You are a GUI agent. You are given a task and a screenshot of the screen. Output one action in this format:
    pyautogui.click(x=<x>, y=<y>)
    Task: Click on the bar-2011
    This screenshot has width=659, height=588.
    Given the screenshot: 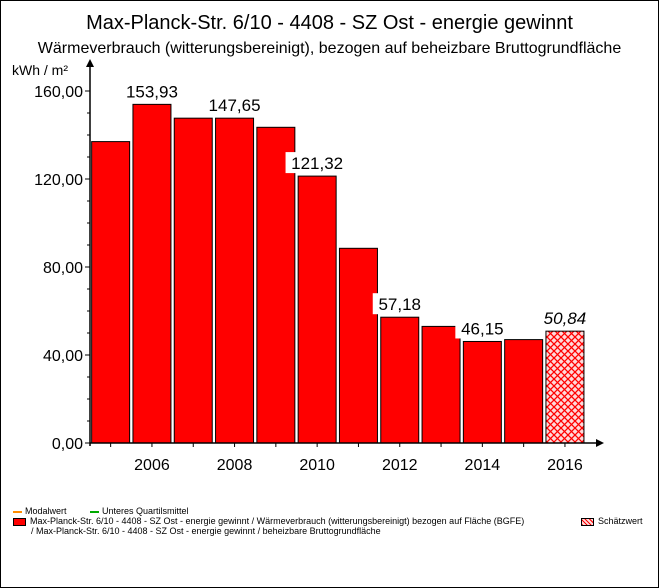 What is the action you would take?
    pyautogui.click(x=358, y=345)
    